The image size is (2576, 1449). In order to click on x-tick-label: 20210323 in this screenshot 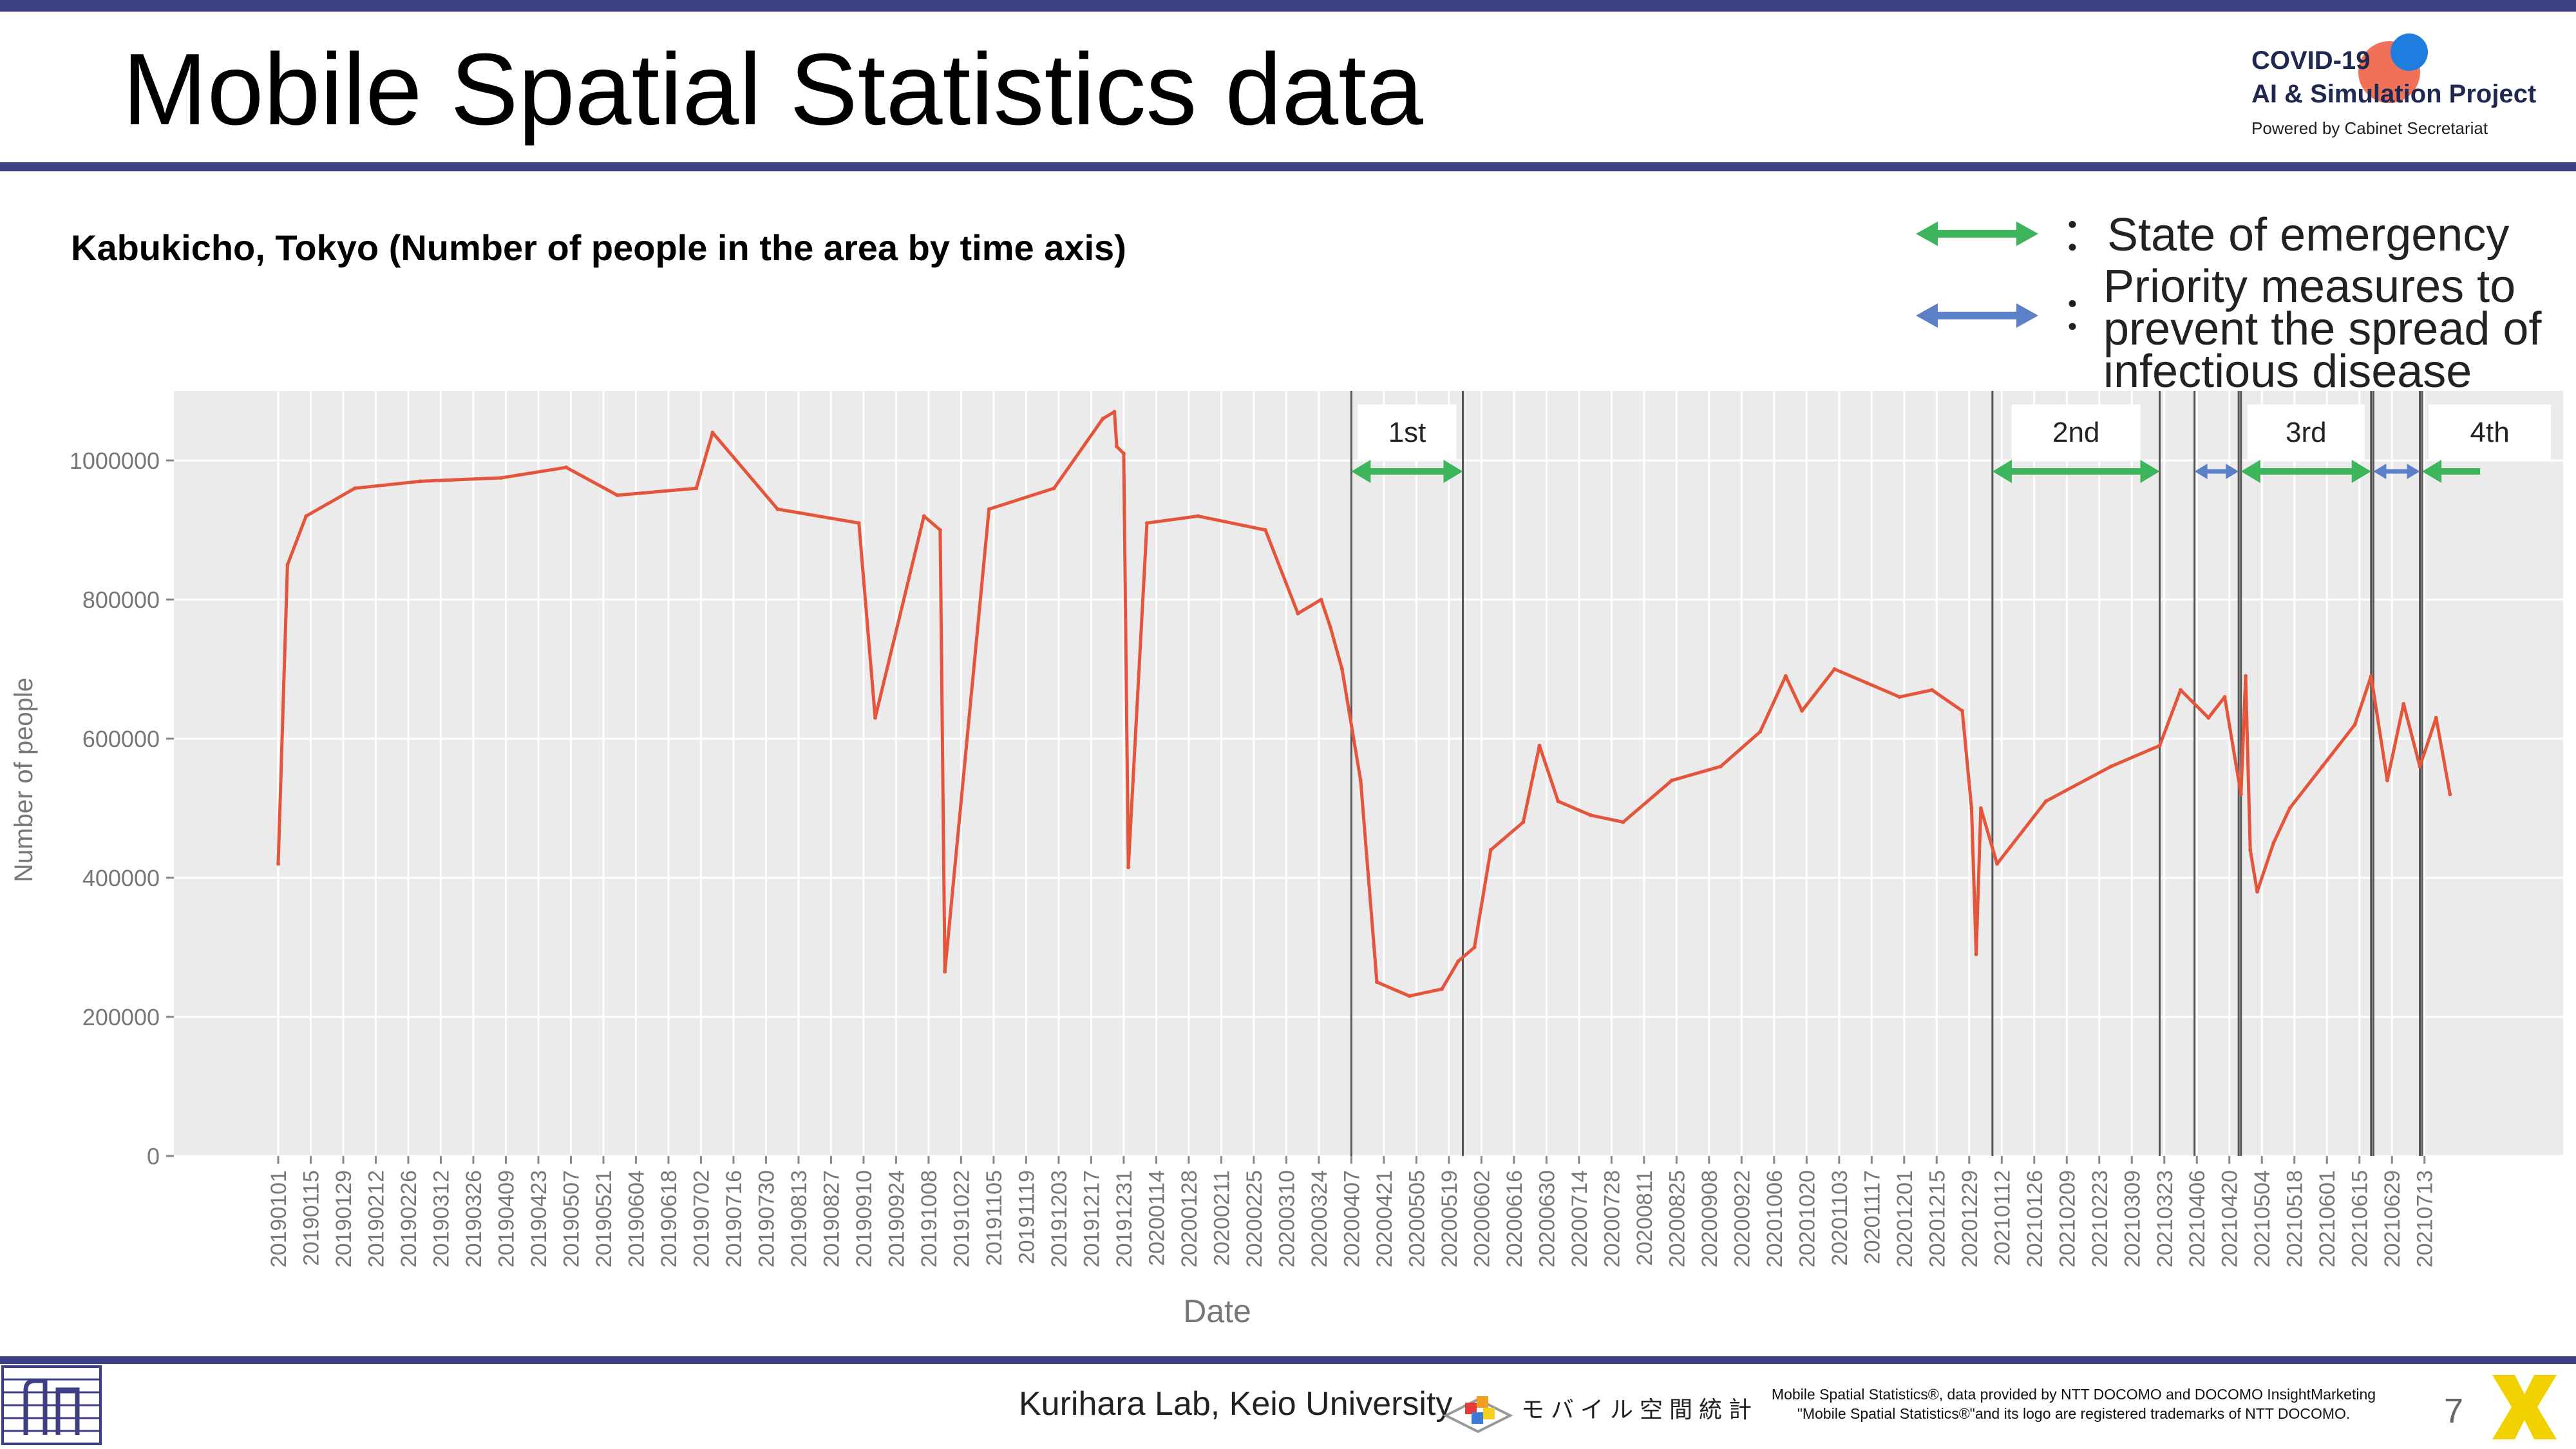, I will do `click(2165, 1219)`.